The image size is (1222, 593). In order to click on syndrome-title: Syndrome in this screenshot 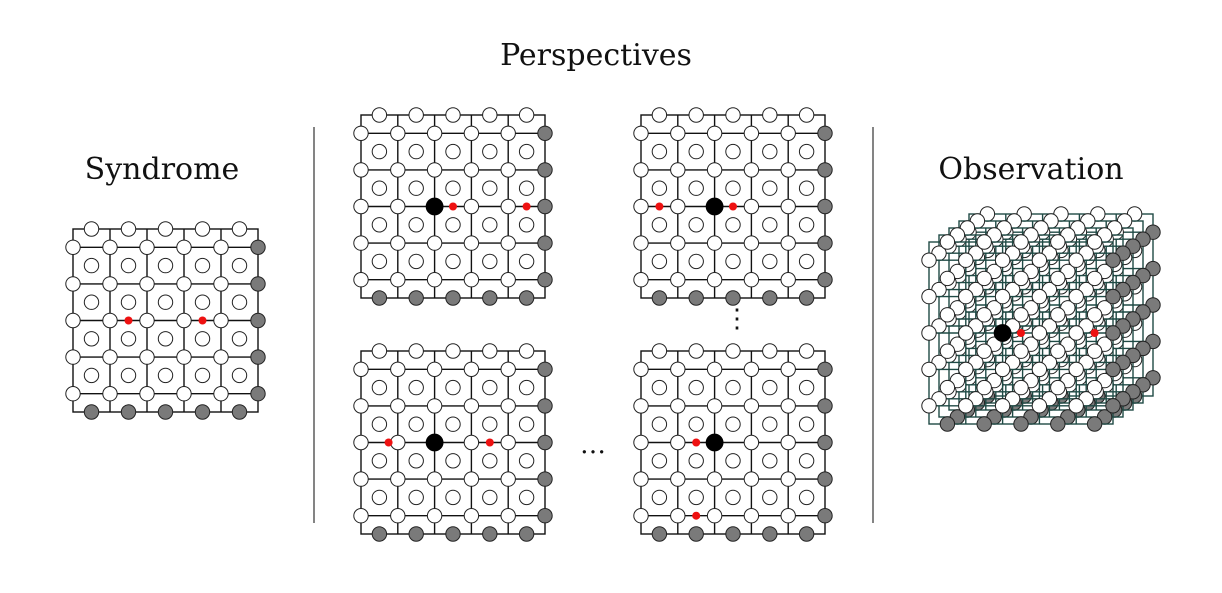, I will do `click(162, 169)`.